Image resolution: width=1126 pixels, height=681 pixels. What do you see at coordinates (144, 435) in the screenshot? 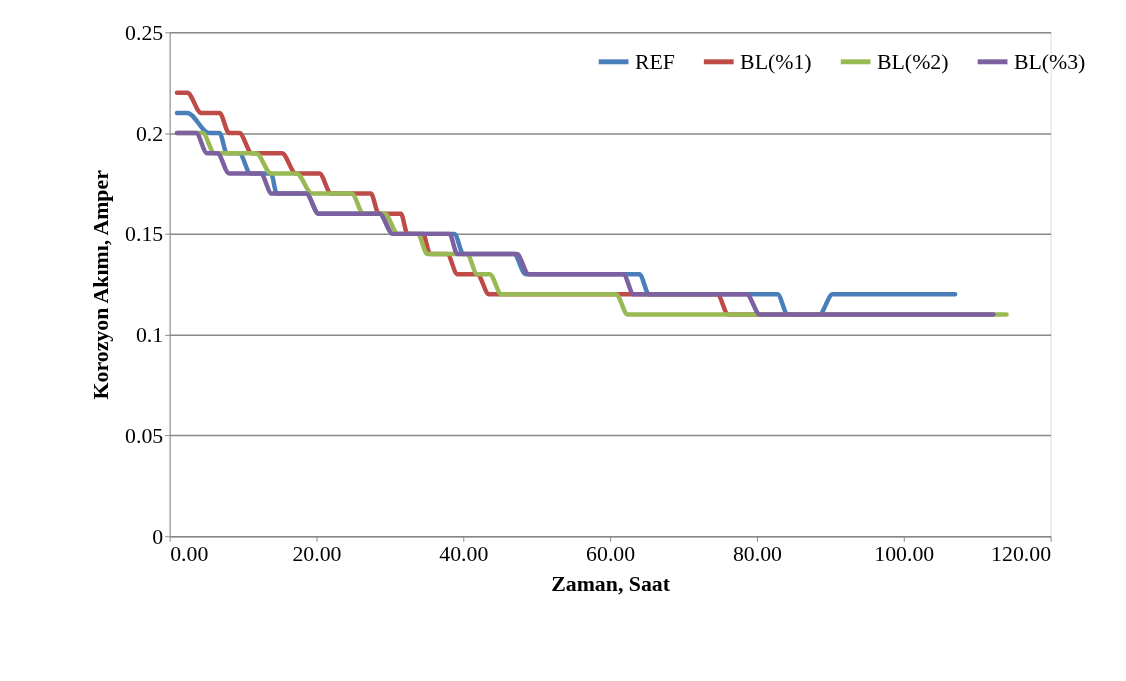
I see `y-tick-label: 0.05` at bounding box center [144, 435].